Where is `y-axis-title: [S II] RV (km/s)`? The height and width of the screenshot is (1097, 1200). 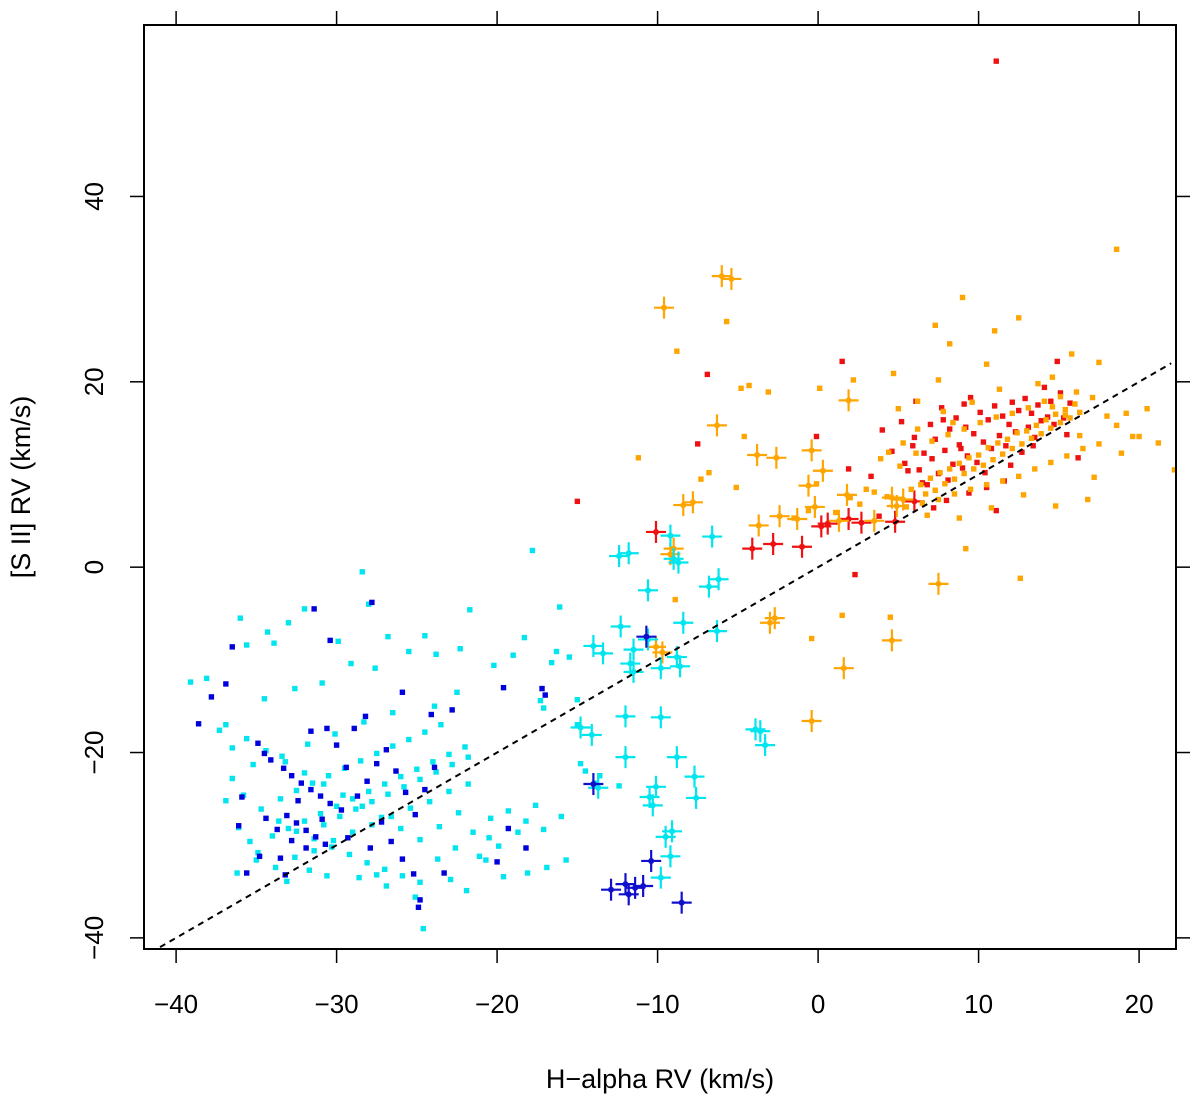 y-axis-title: [S II] RV (km/s) is located at coordinates (21, 487).